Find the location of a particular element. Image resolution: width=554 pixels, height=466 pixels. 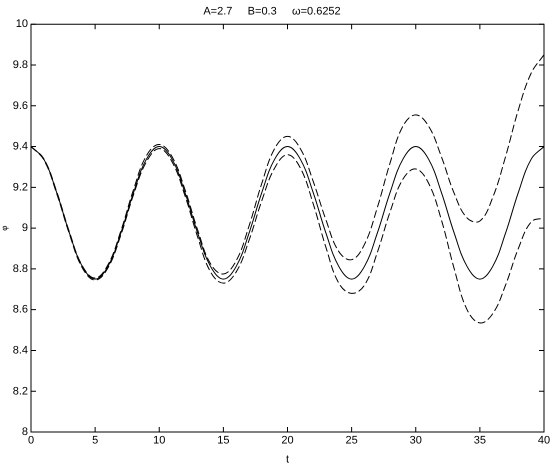

x-tick-label: 5 is located at coordinates (95, 440).